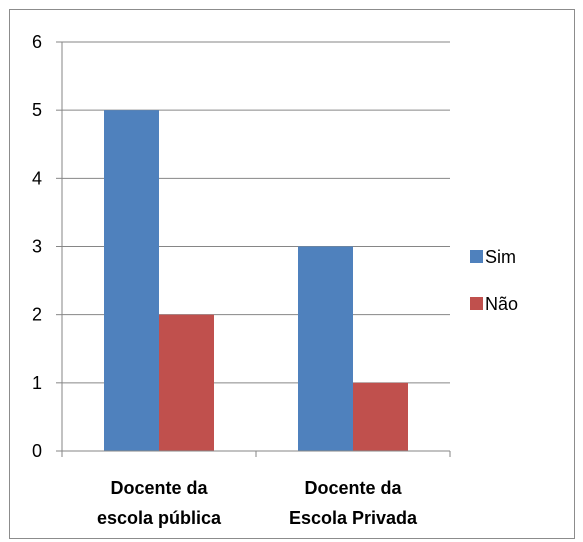 The width and height of the screenshot is (583, 542). What do you see at coordinates (37, 315) in the screenshot?
I see `y-tick-label: 2` at bounding box center [37, 315].